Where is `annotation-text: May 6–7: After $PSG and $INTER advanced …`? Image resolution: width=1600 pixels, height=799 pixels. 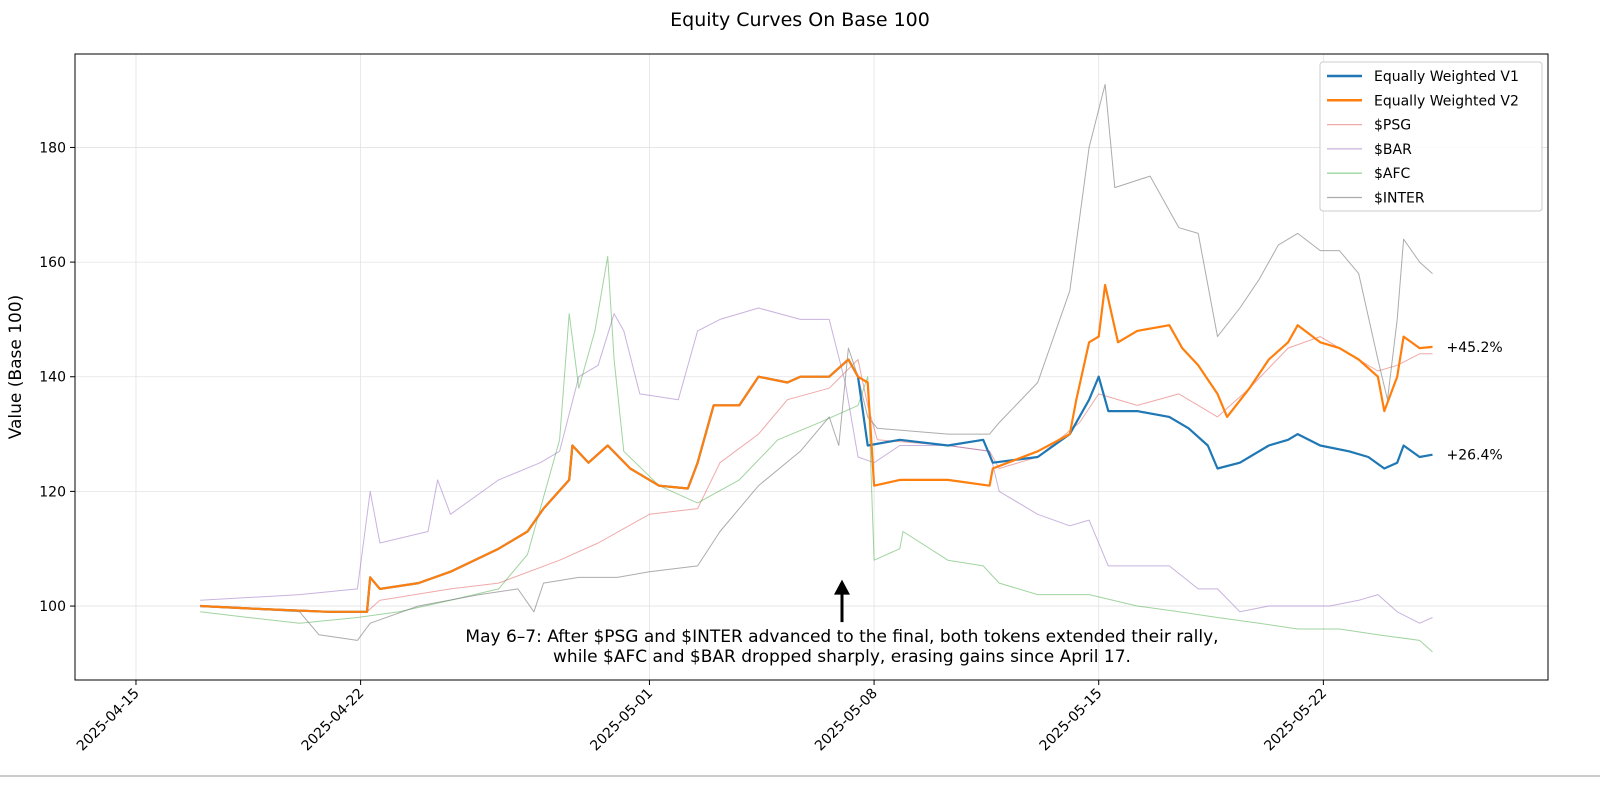
annotation-text: May 6–7: After $PSG and $INTER advanced … is located at coordinates (841, 637).